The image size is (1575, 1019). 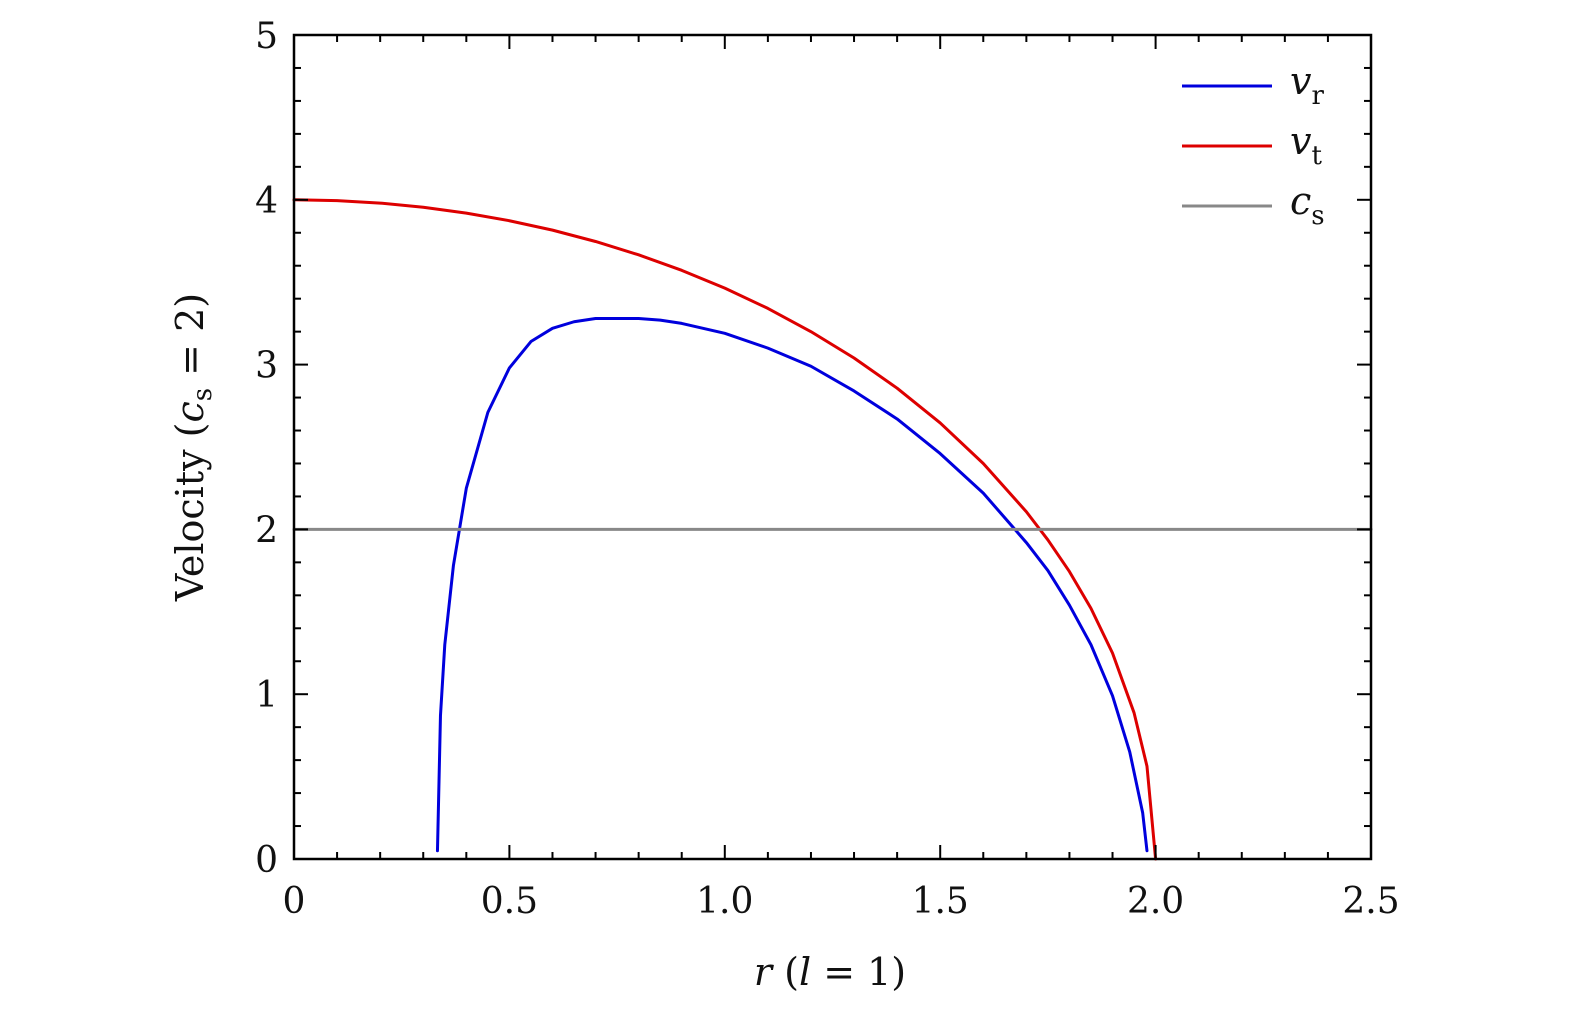 I want to click on x-tick-label: 2.0, so click(x=1155, y=901).